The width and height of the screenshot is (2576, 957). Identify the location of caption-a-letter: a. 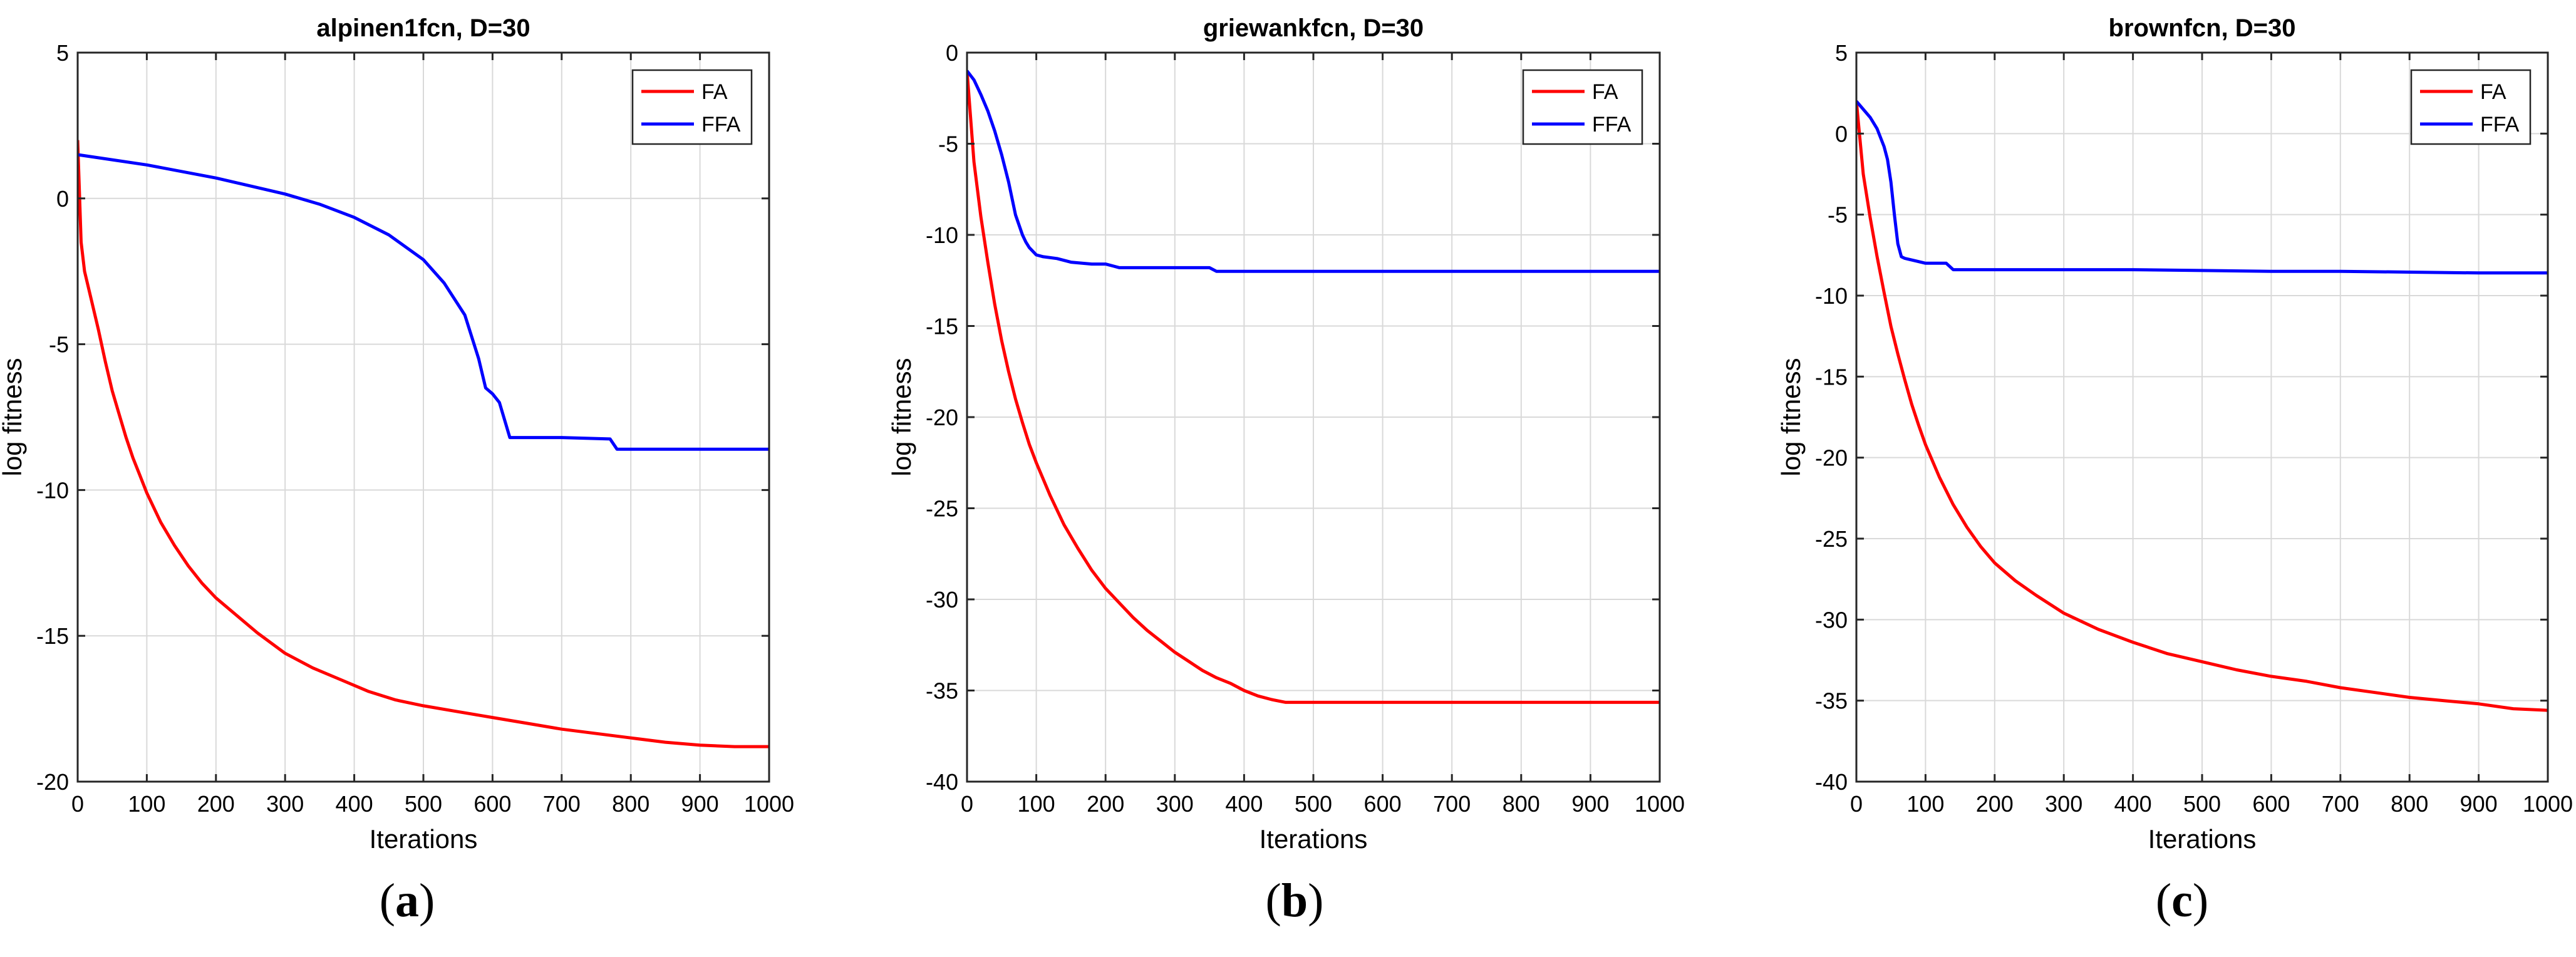
(407, 900).